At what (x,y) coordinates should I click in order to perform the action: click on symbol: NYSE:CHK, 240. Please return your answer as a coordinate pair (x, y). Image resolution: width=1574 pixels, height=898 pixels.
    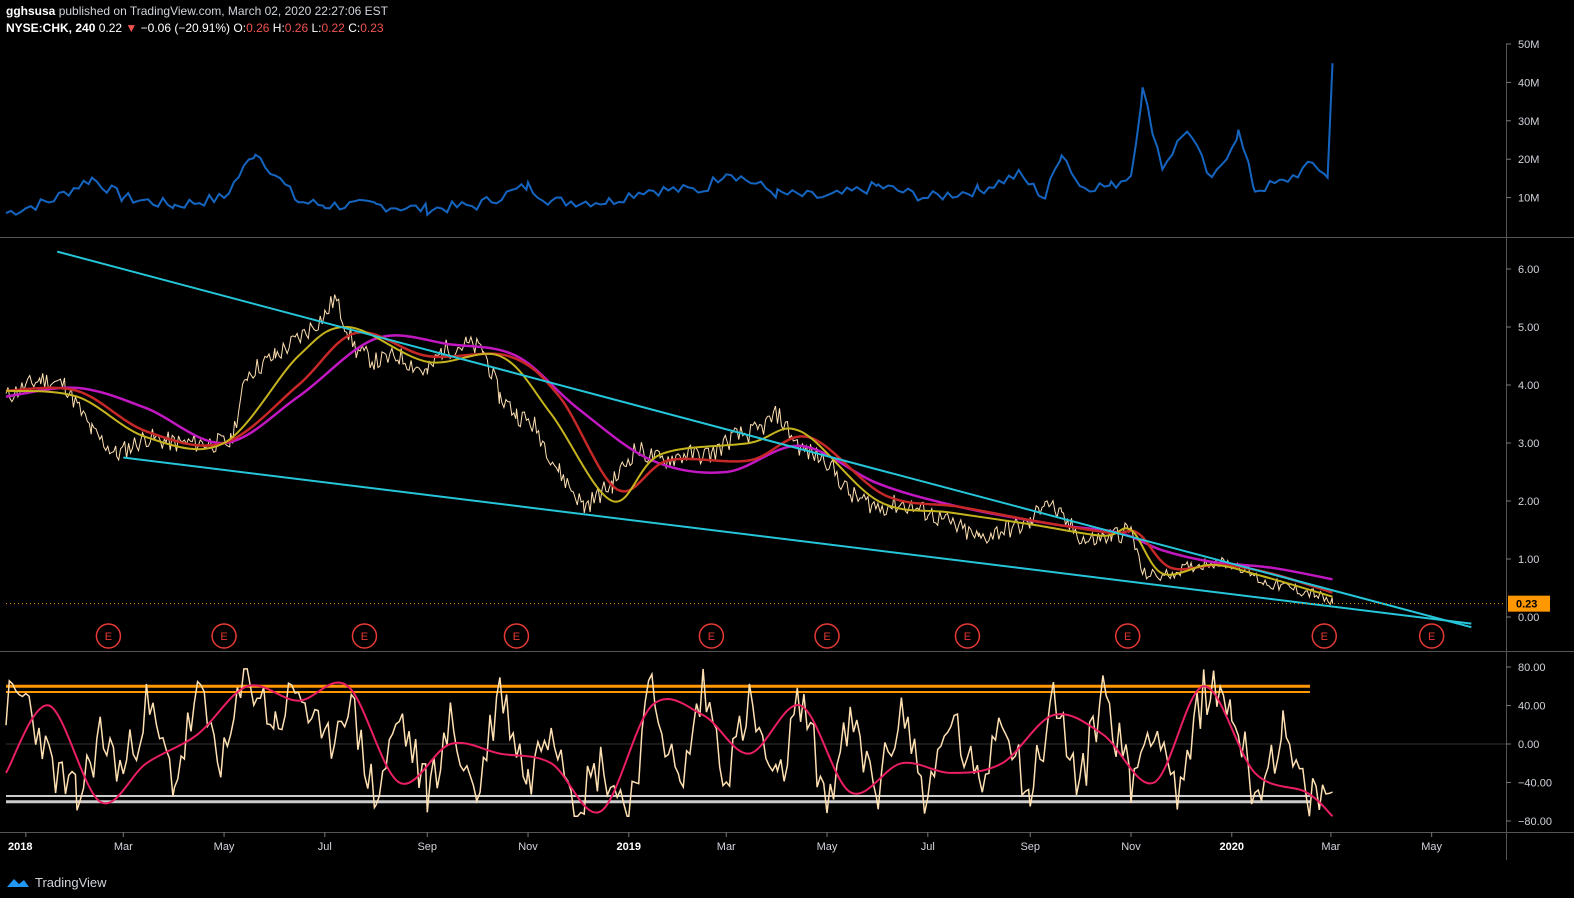
    Looking at the image, I should click on (51, 28).